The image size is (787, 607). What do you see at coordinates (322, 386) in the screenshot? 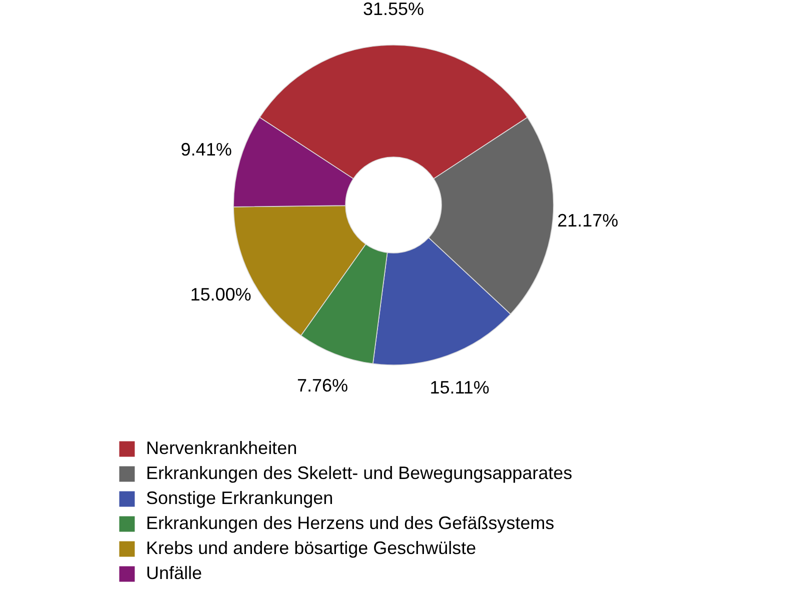
I see `data-label: 7.76%` at bounding box center [322, 386].